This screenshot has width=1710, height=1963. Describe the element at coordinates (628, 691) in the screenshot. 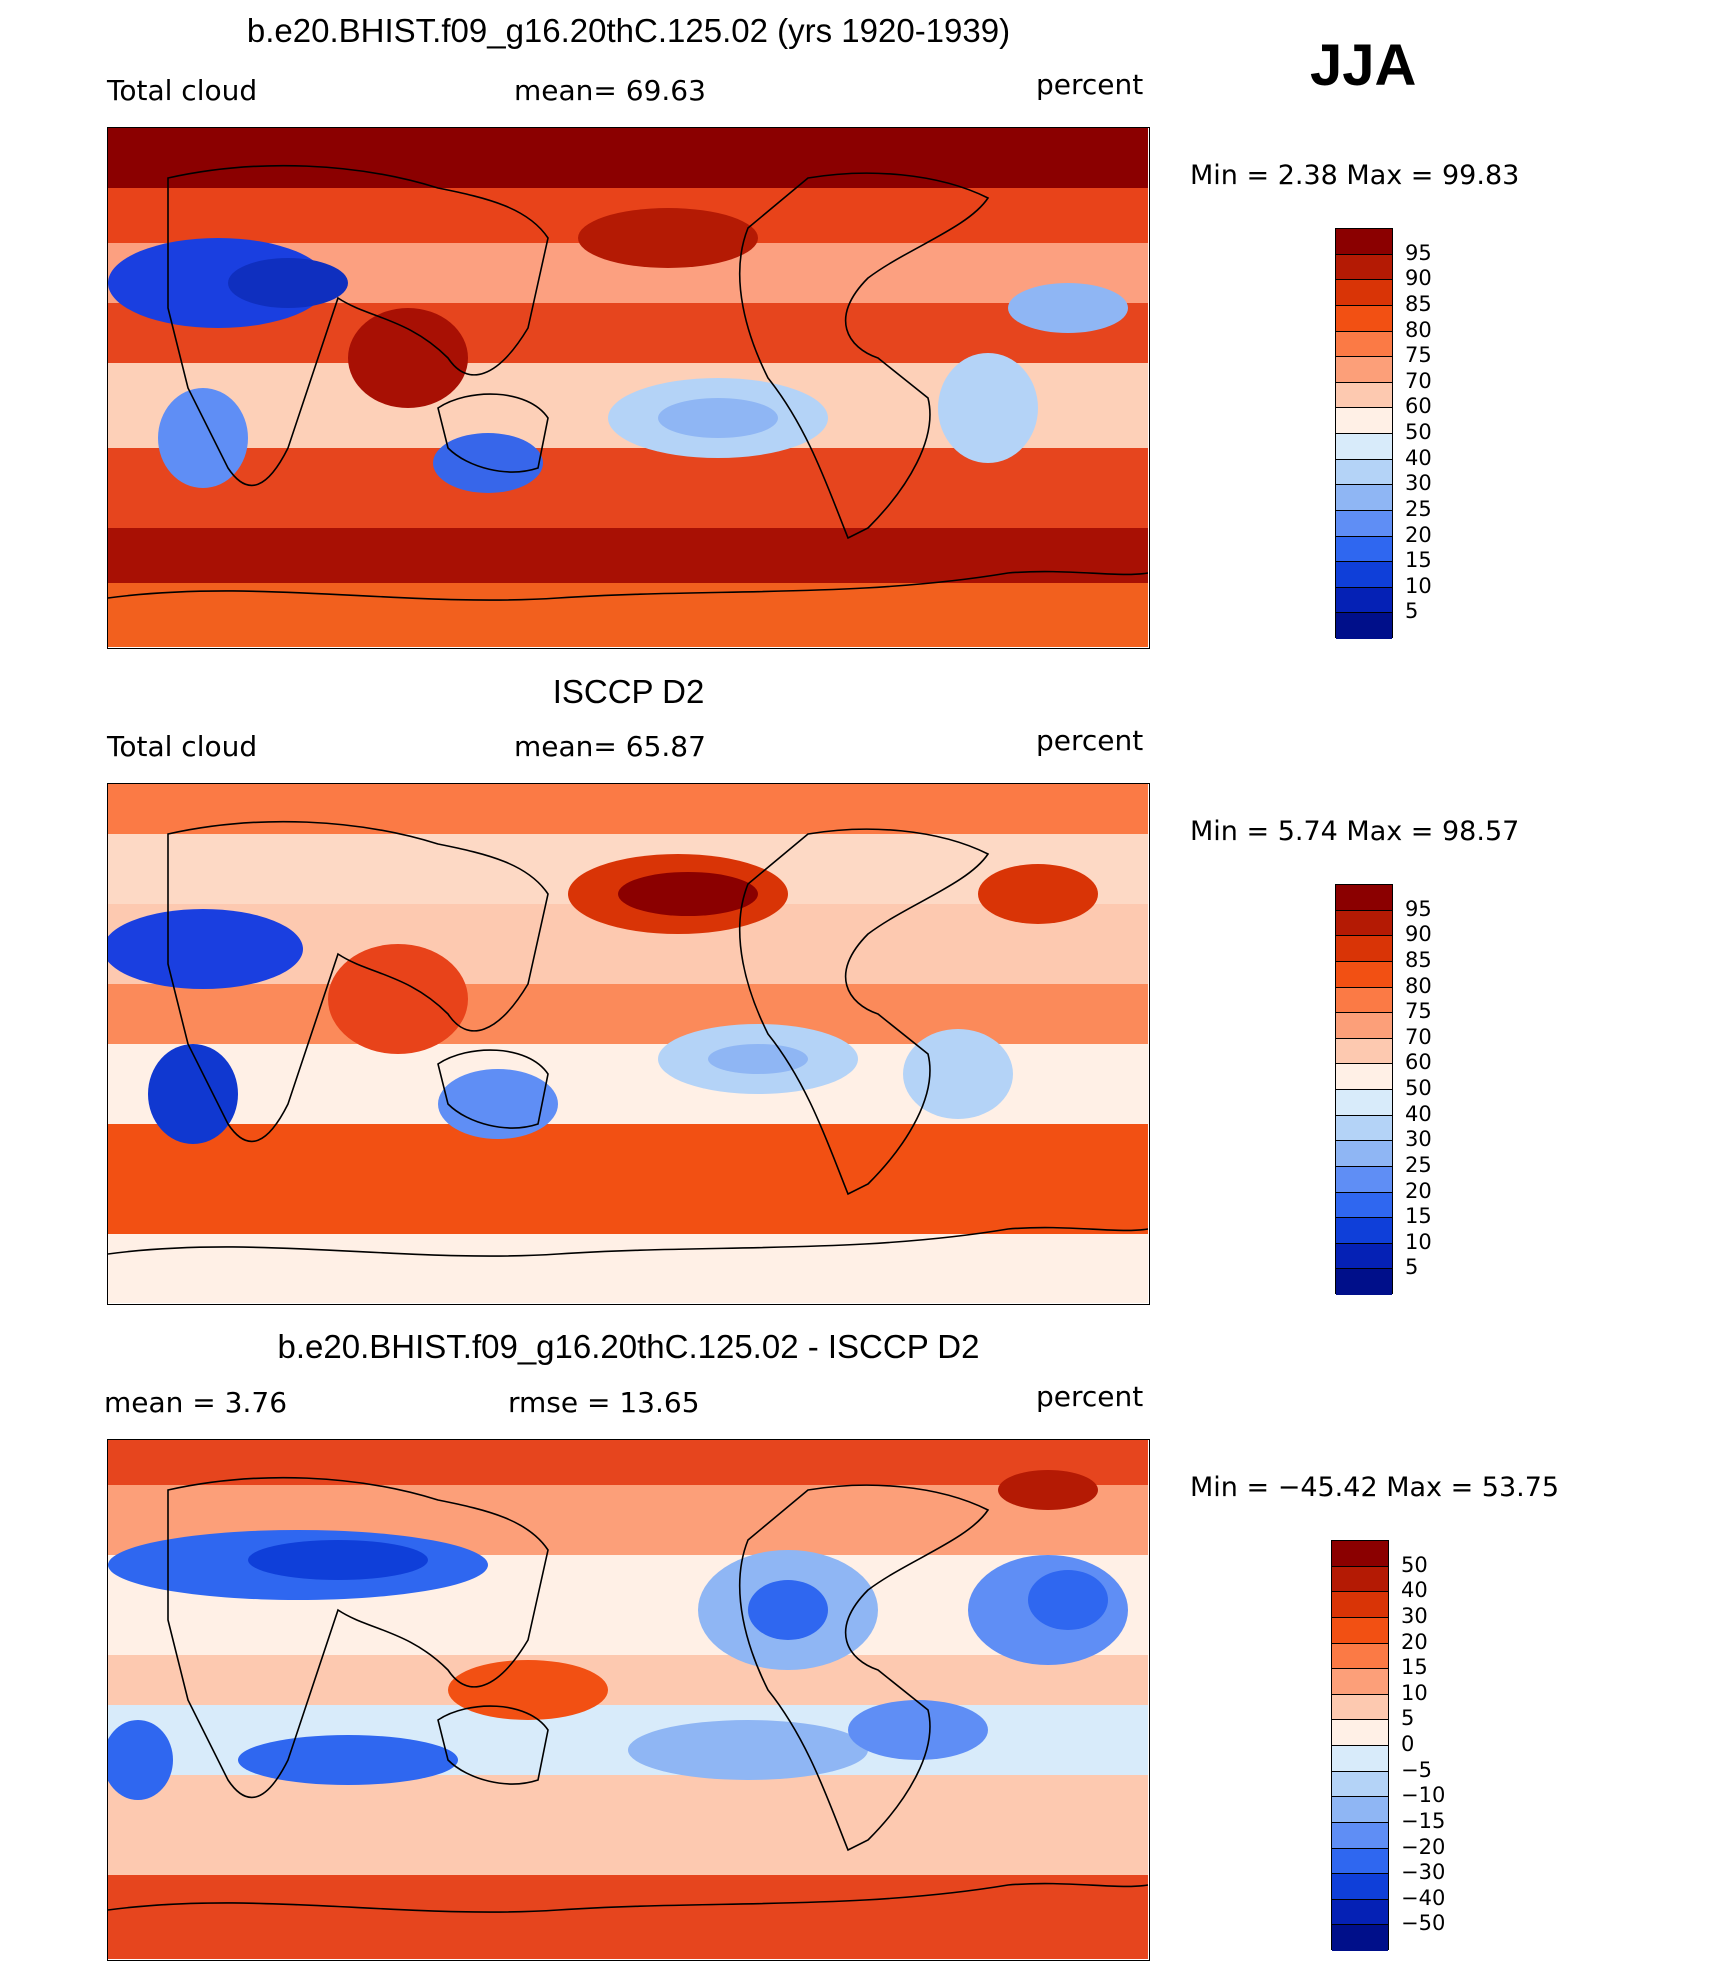

I see `panel-2-title: ISCCP D2` at that location.